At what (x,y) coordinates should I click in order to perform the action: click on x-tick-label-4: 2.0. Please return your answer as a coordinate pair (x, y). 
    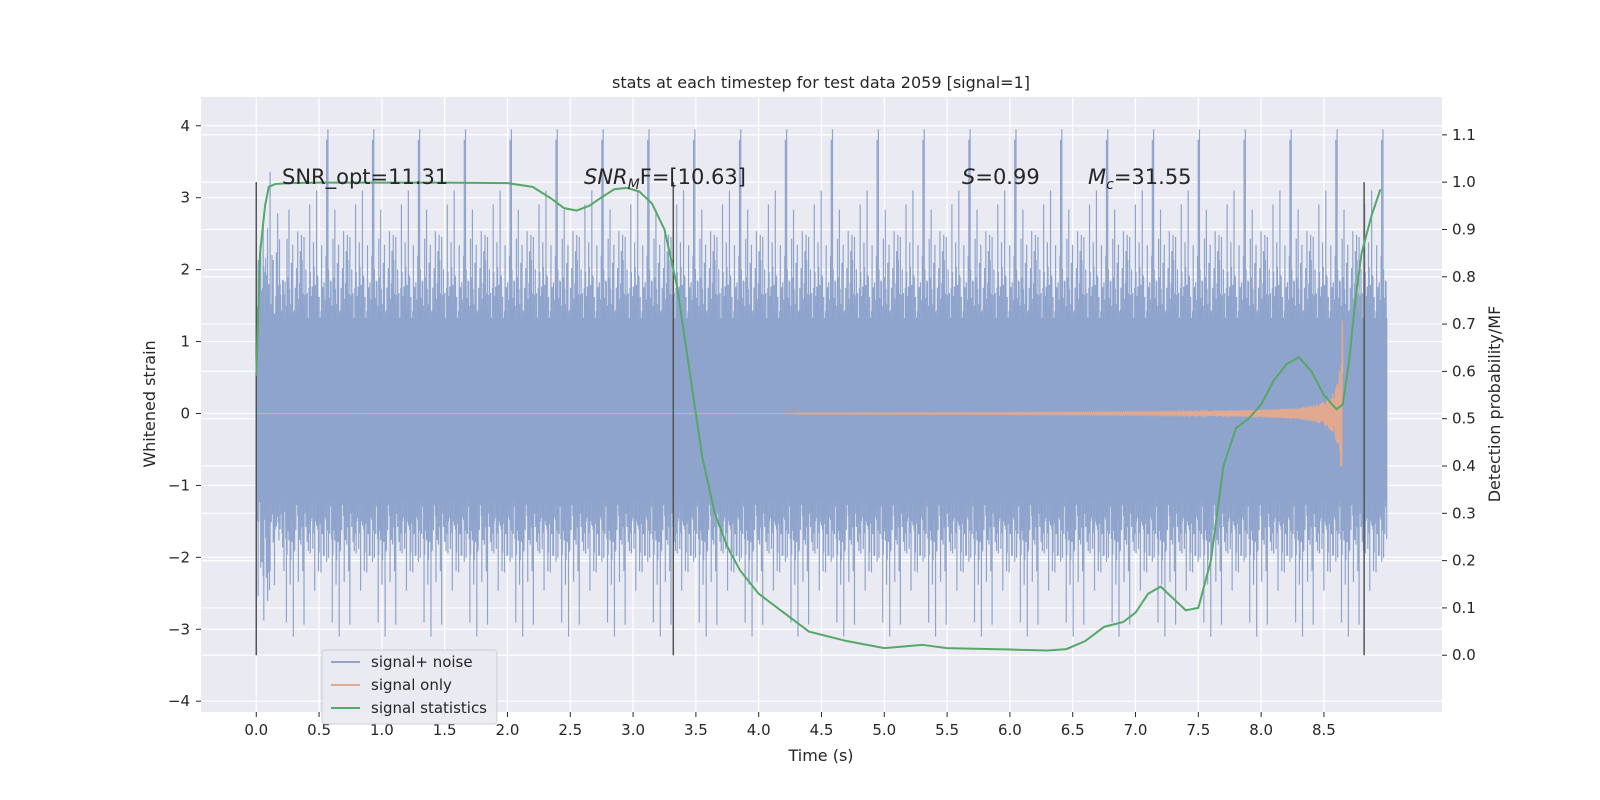
    Looking at the image, I should click on (508, 730).